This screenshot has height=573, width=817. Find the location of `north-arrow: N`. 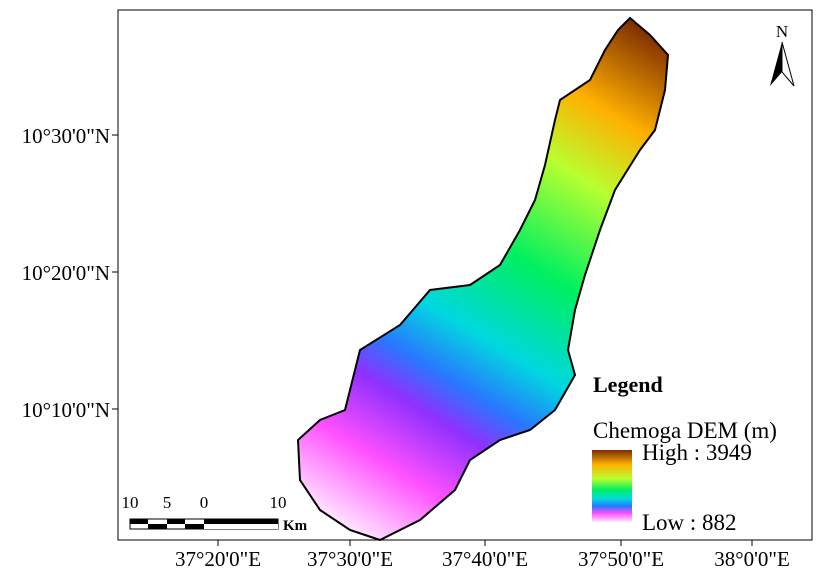

north-arrow: N is located at coordinates (782, 54).